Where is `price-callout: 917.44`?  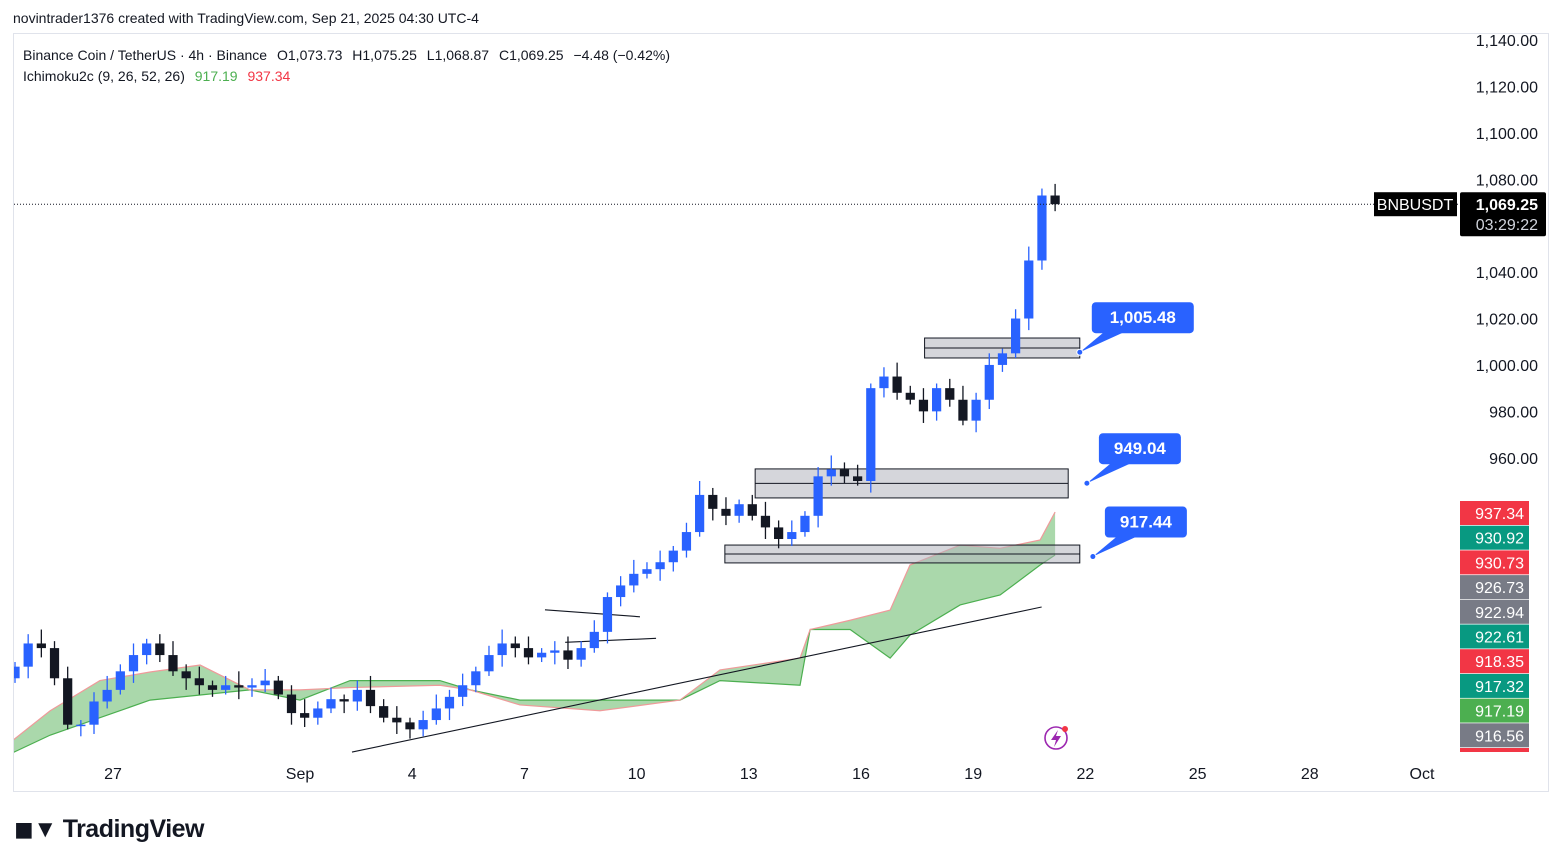
price-callout: 917.44 is located at coordinates (1138, 533).